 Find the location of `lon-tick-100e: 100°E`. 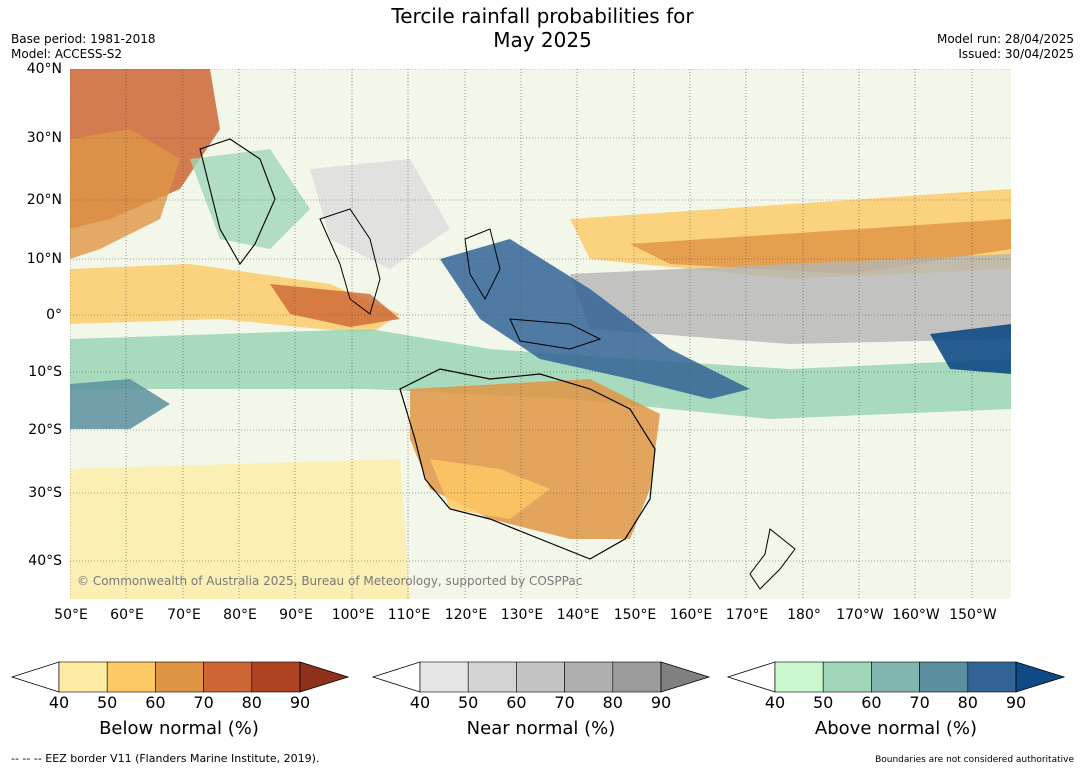

lon-tick-100e: 100°E is located at coordinates (353, 615).